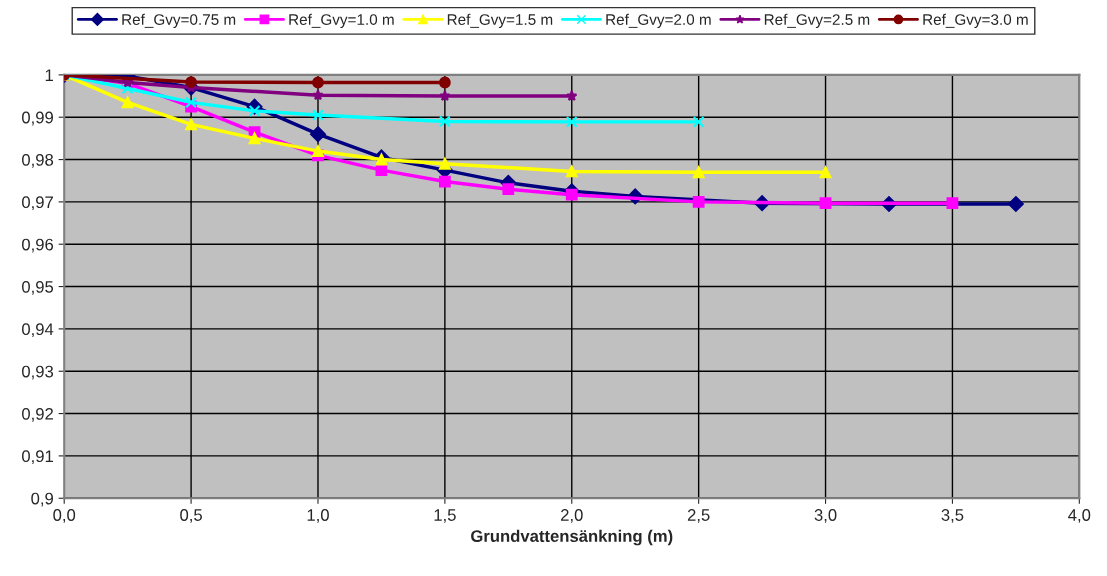  I want to click on legend-label: Ref_Gvy=2.5 m, so click(817, 20).